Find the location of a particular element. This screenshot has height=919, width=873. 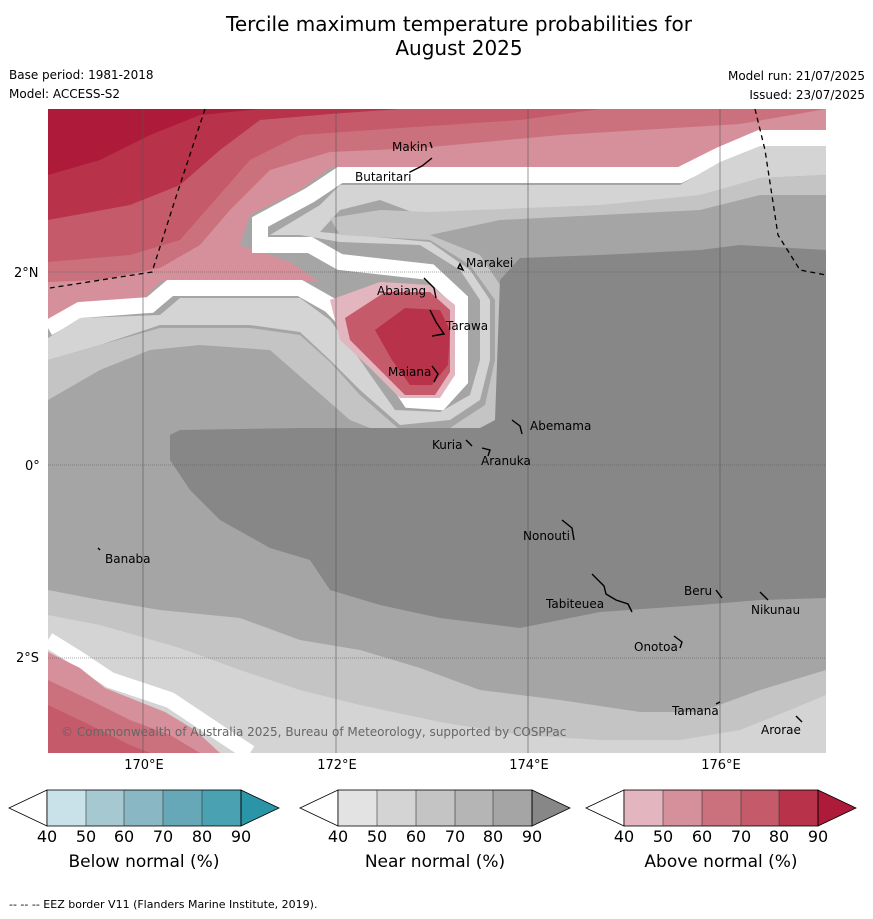

place-label: Onotoa is located at coordinates (656, 647).